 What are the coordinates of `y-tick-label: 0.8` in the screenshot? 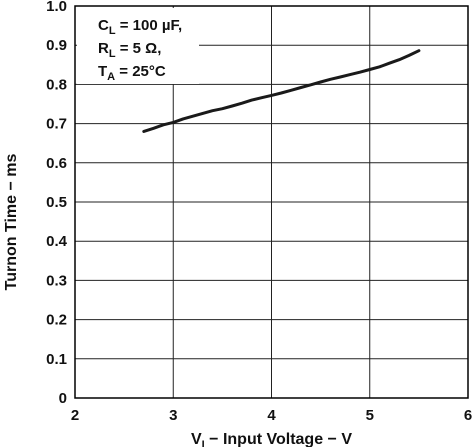 It's located at (56, 84).